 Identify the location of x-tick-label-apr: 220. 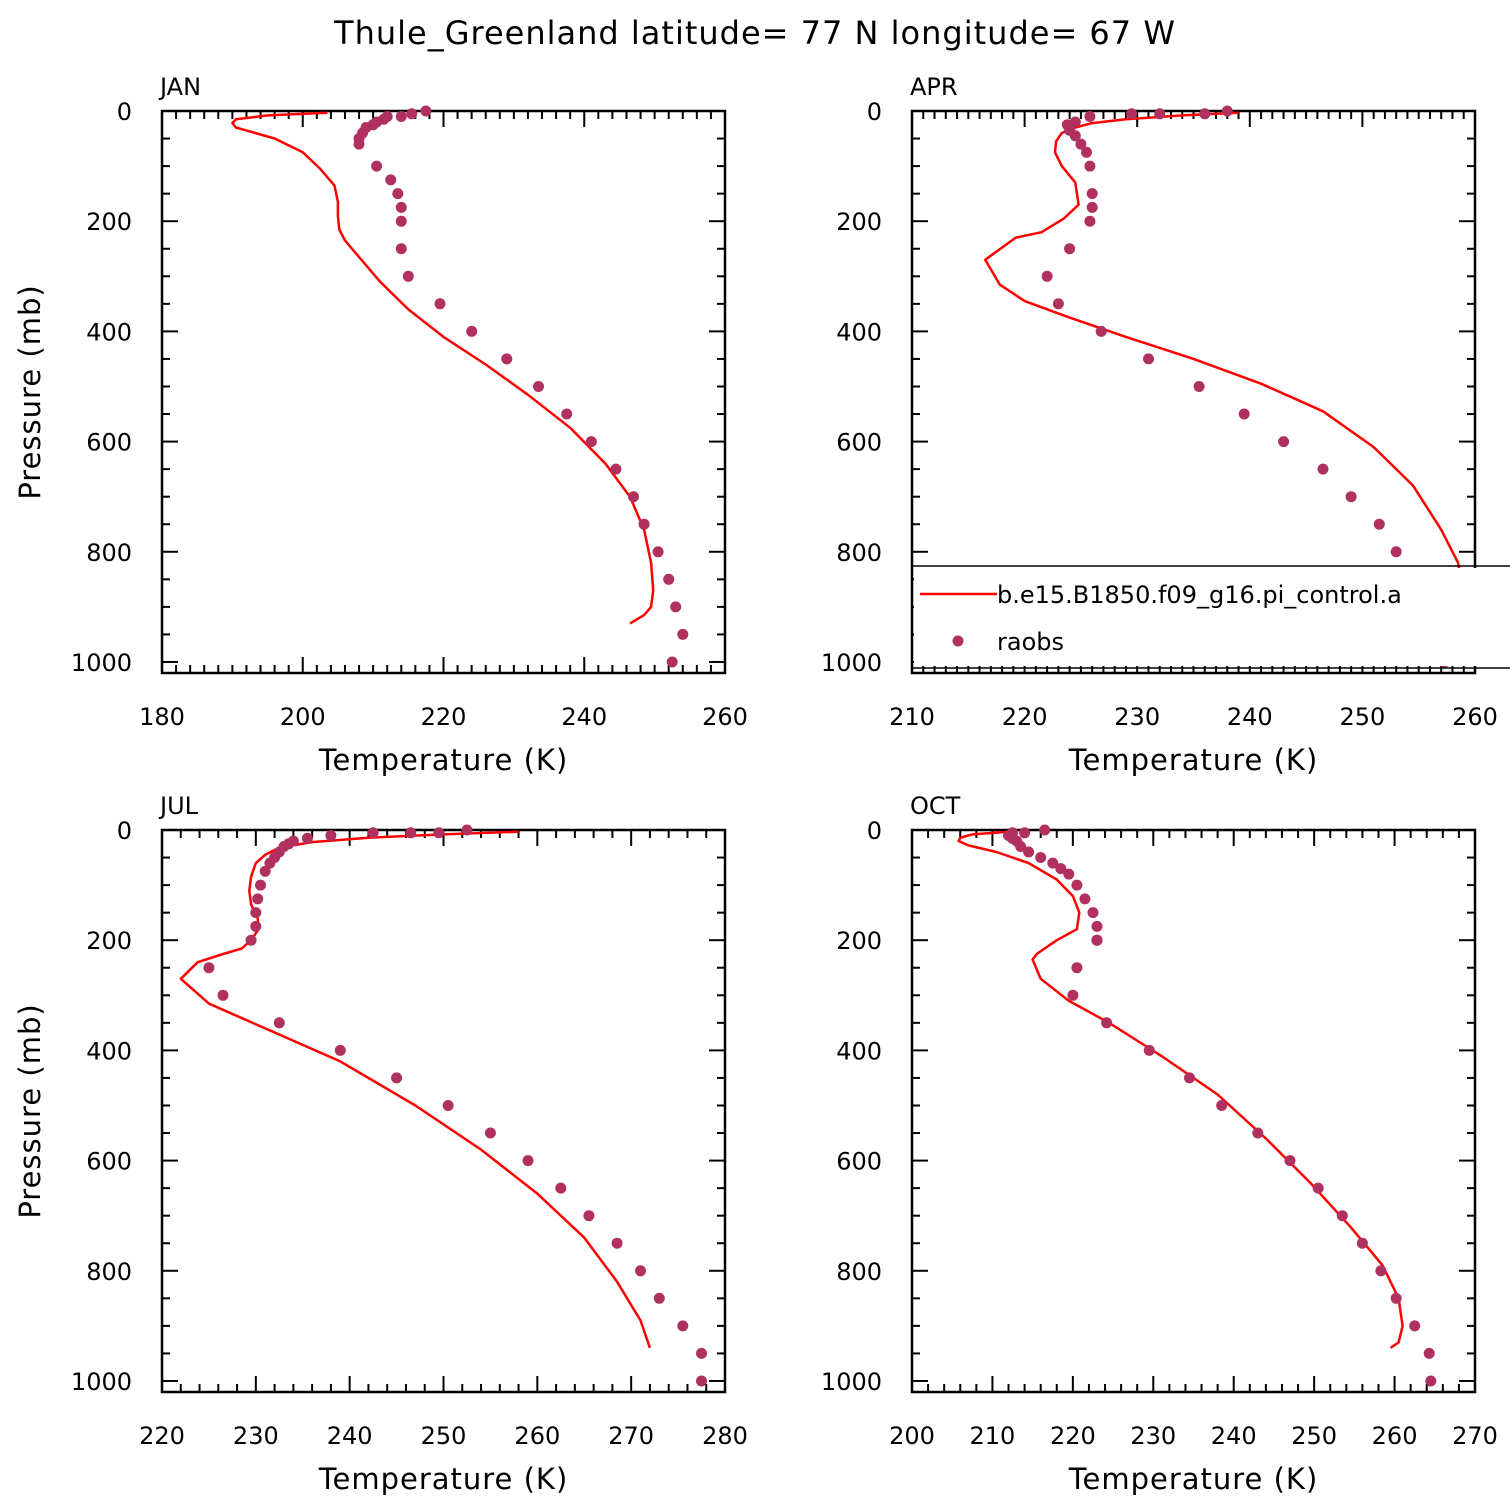
(1025, 717).